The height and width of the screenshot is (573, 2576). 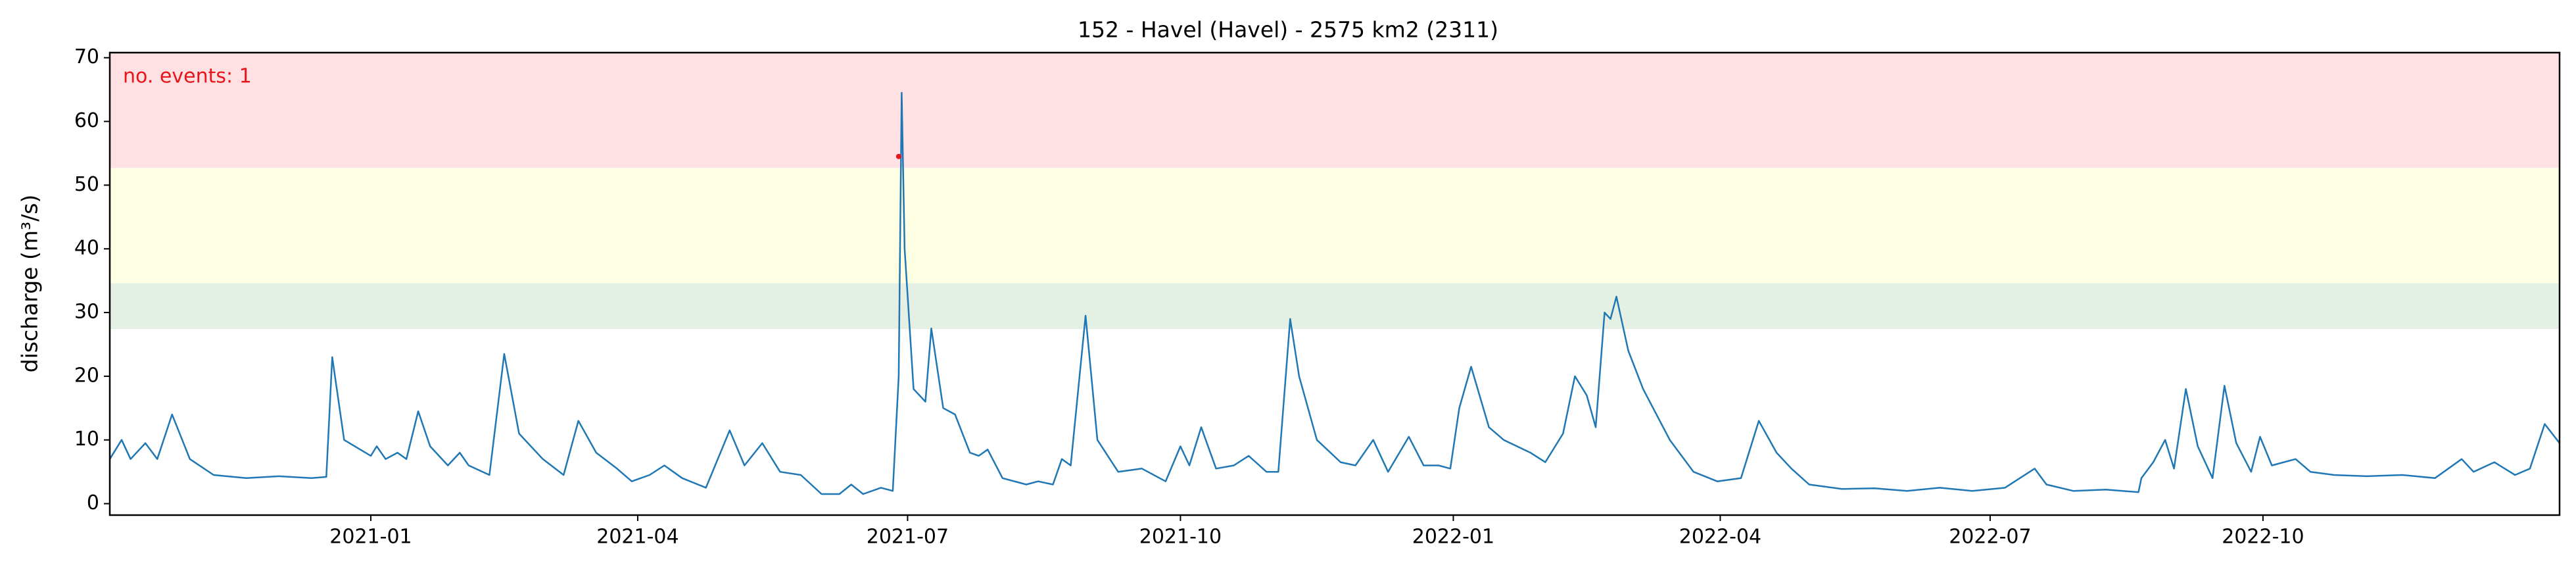 I want to click on y-tick-label: 0, so click(x=93, y=502).